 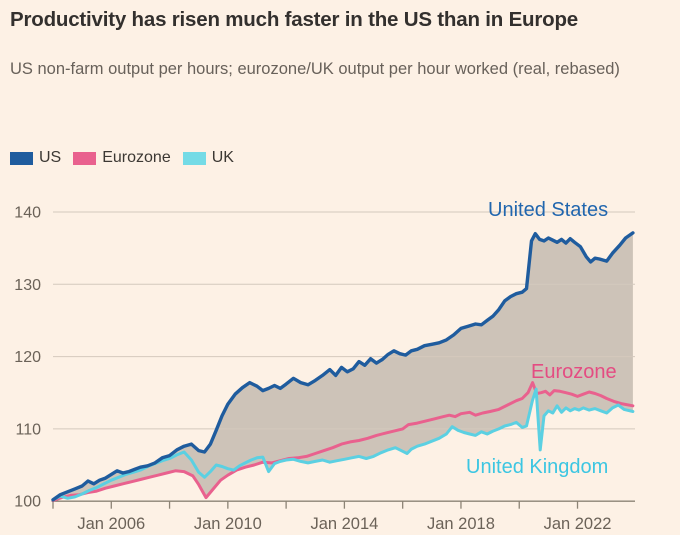 What do you see at coordinates (35, 158) in the screenshot?
I see `legend-item-us: US` at bounding box center [35, 158].